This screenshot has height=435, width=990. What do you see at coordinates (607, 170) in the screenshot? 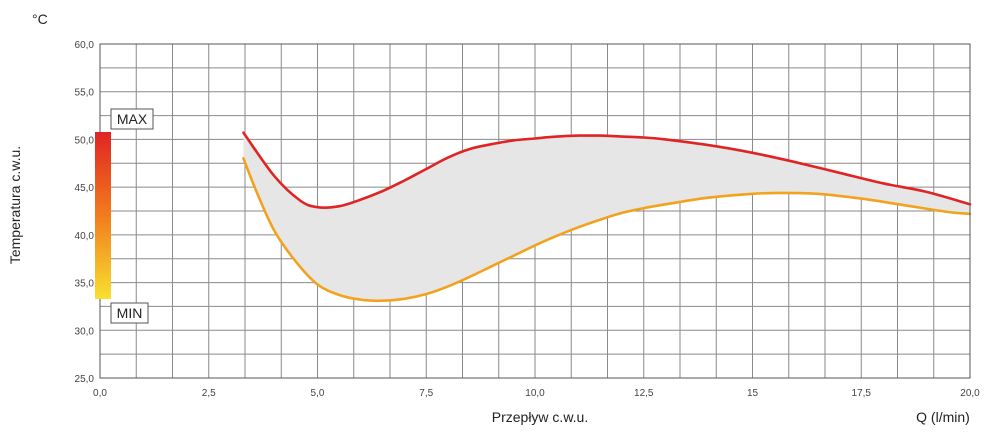
I see `series-line-max` at bounding box center [607, 170].